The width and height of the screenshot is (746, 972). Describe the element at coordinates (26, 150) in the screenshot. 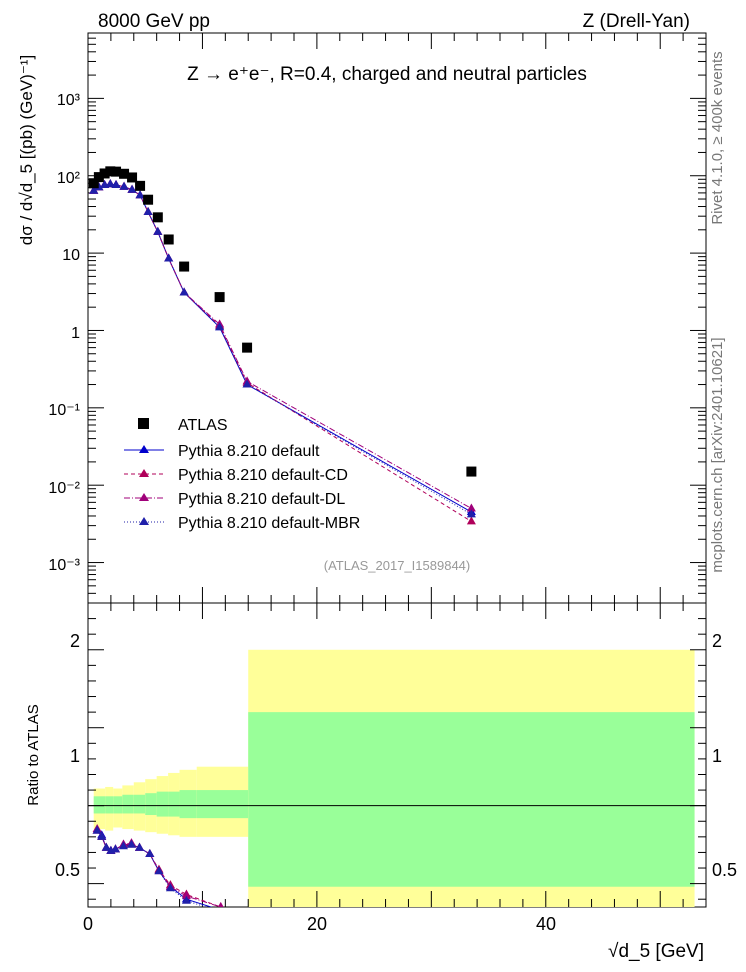

I see `main-y-axis-label: dσ / d√d_5 [(pb) (GeV)⁻¹]` at that location.